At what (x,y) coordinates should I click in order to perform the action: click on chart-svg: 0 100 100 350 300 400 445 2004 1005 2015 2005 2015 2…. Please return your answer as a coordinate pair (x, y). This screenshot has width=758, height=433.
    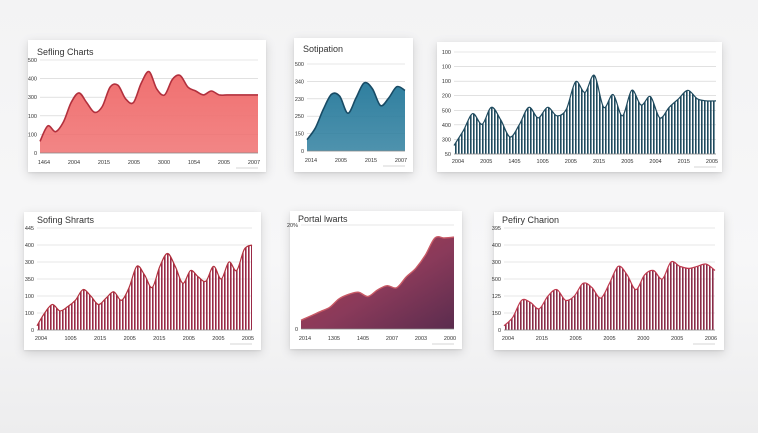
    Looking at the image, I should click on (139, 285).